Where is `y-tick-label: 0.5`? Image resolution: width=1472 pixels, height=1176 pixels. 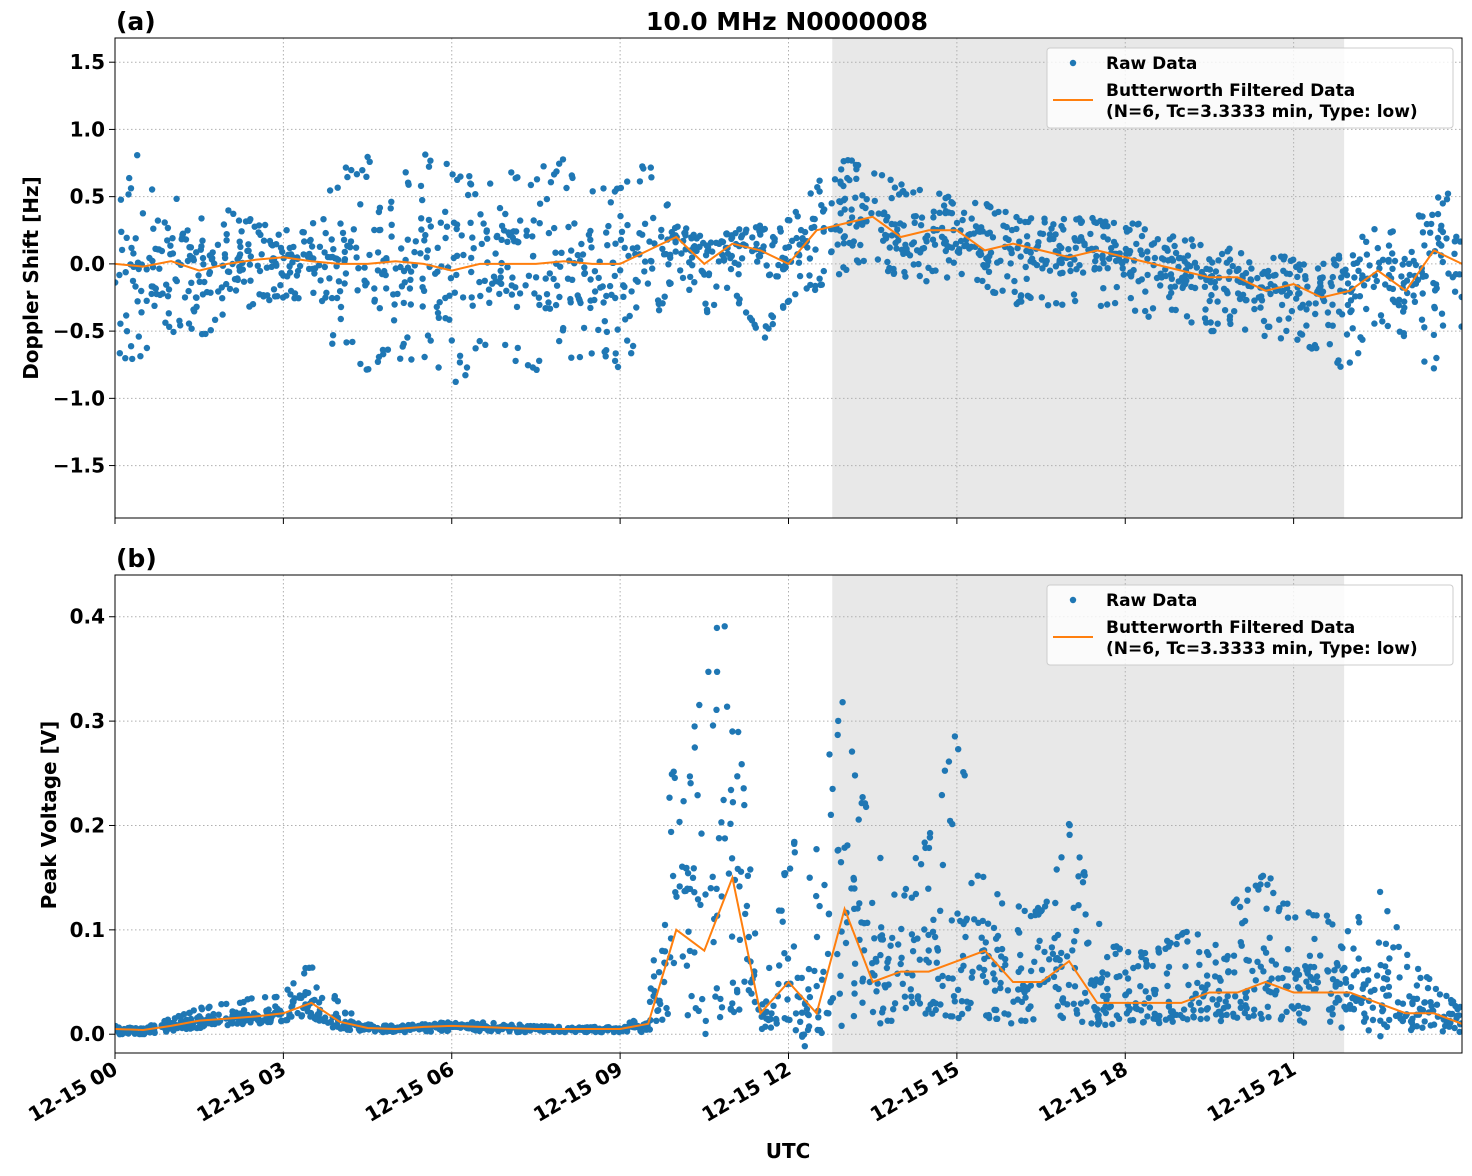 y-tick-label: 0.5 is located at coordinates (87, 197).